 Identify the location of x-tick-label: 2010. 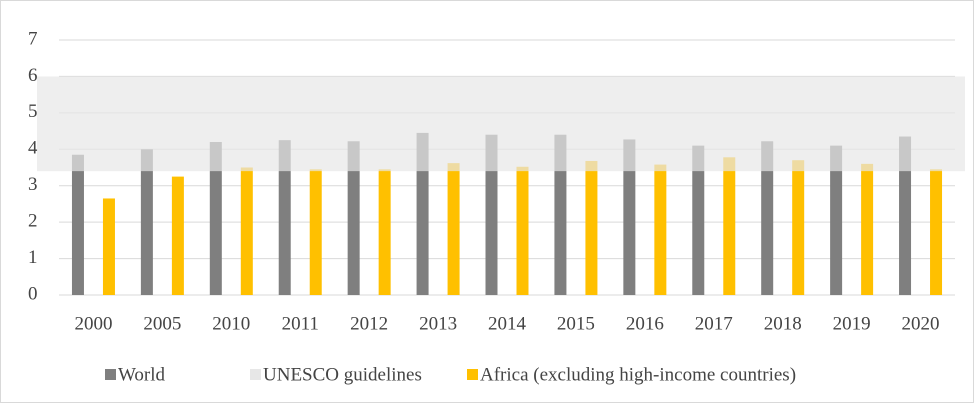
(231, 323).